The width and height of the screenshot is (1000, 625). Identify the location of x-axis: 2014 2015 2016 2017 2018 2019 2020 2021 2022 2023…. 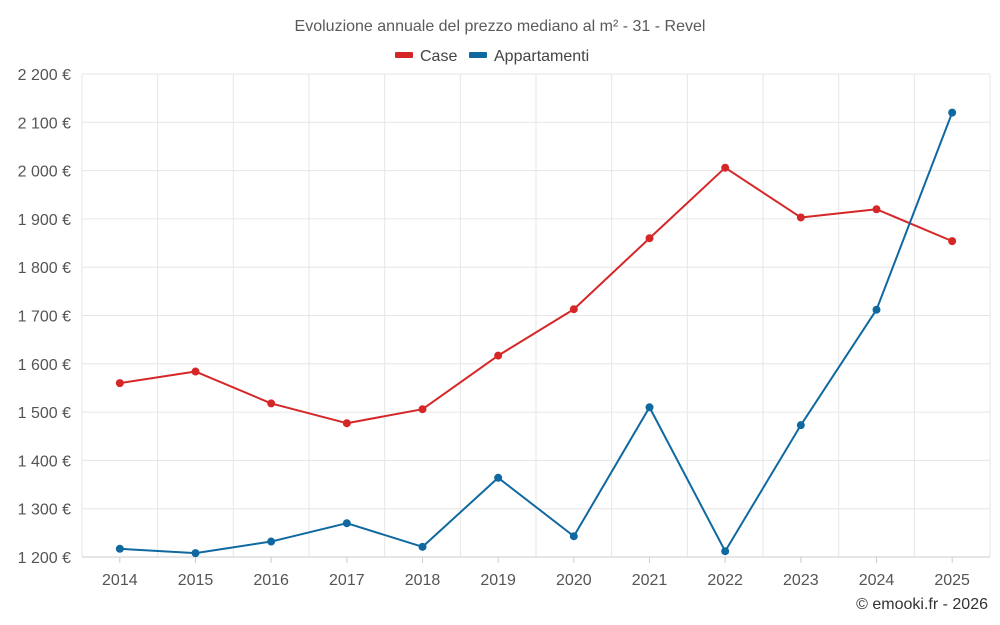
(536, 572).